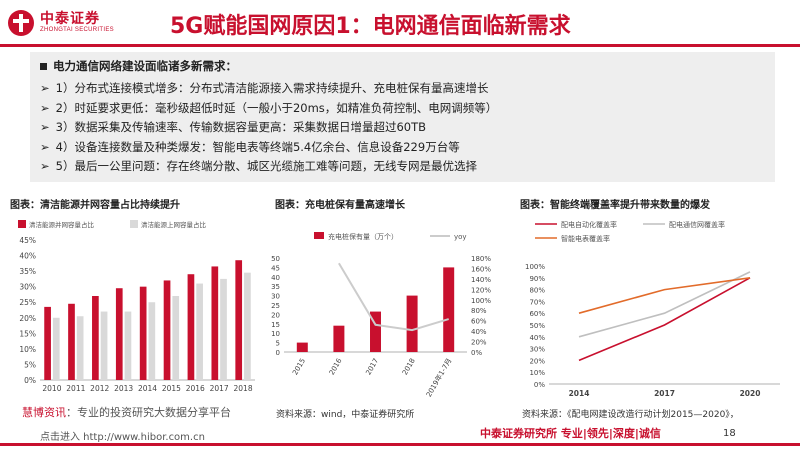 This screenshot has height=450, width=800. I want to click on chart3-title: 图表：智能终端覆盖率提升带来数量的爆发, so click(615, 205).